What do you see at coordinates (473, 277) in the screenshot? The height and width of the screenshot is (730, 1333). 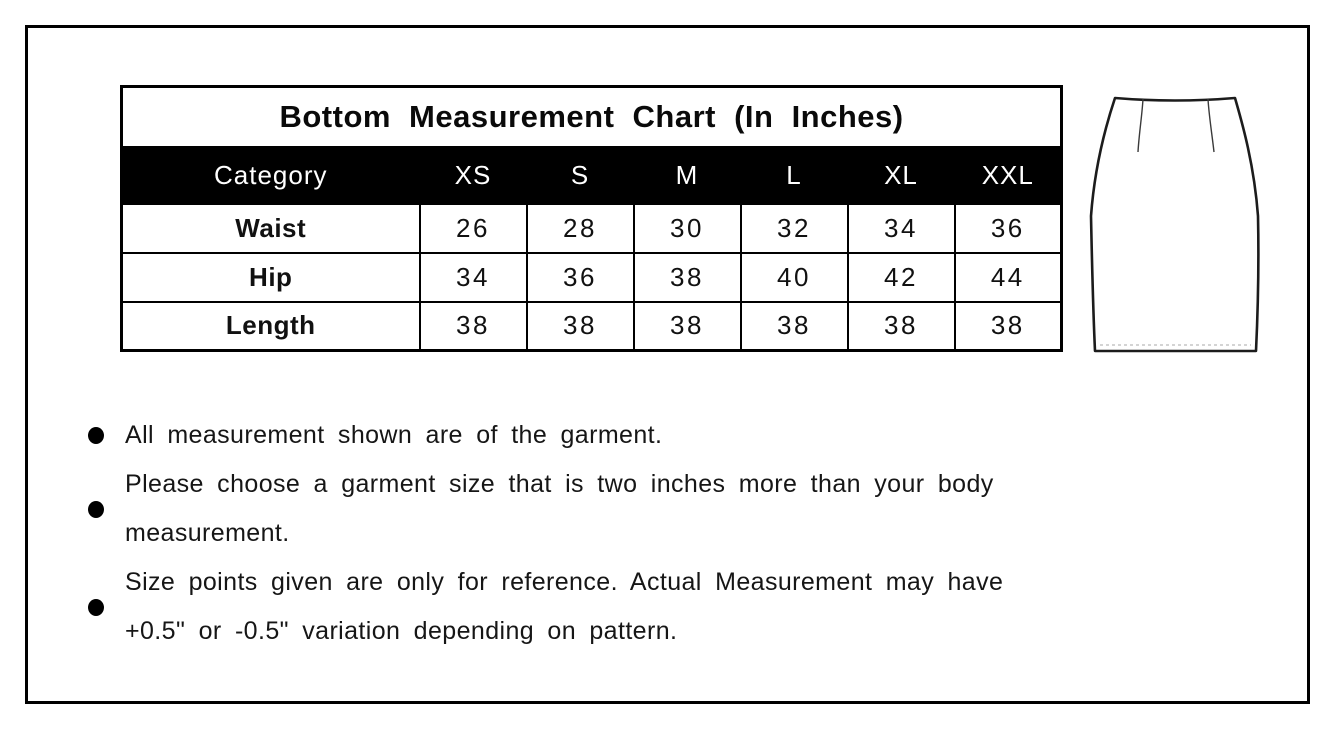 I see `cell-hip-xs: 34` at bounding box center [473, 277].